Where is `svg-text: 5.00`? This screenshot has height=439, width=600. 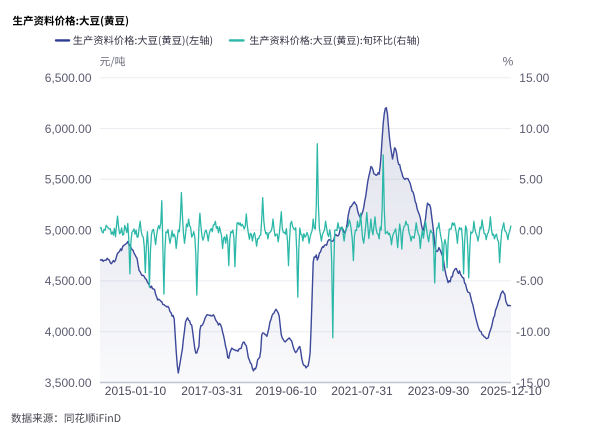
svg-text: 5.00 is located at coordinates (531, 180).